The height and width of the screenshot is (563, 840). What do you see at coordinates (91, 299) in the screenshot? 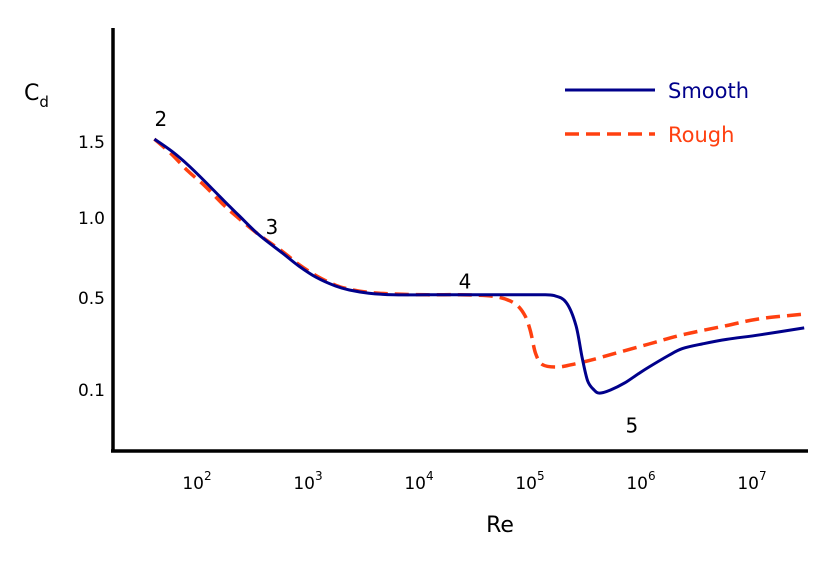
I see `y-tick-label: 0.5` at bounding box center [91, 299].